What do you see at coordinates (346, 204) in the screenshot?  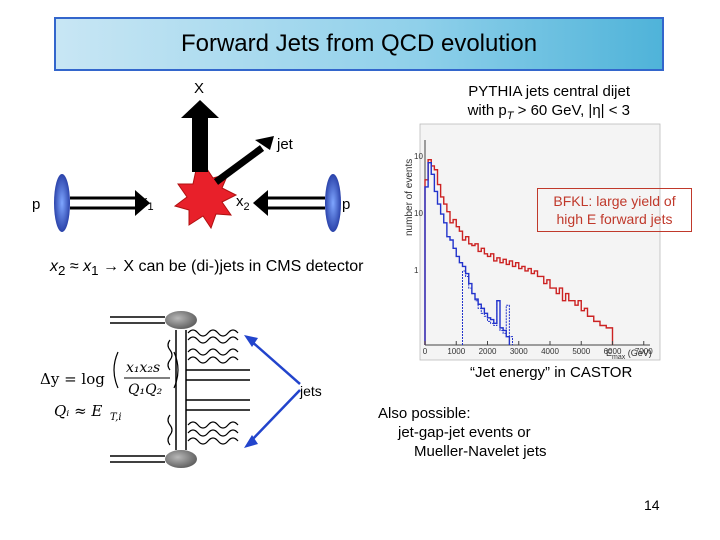 I see `p-right-label: p` at bounding box center [346, 204].